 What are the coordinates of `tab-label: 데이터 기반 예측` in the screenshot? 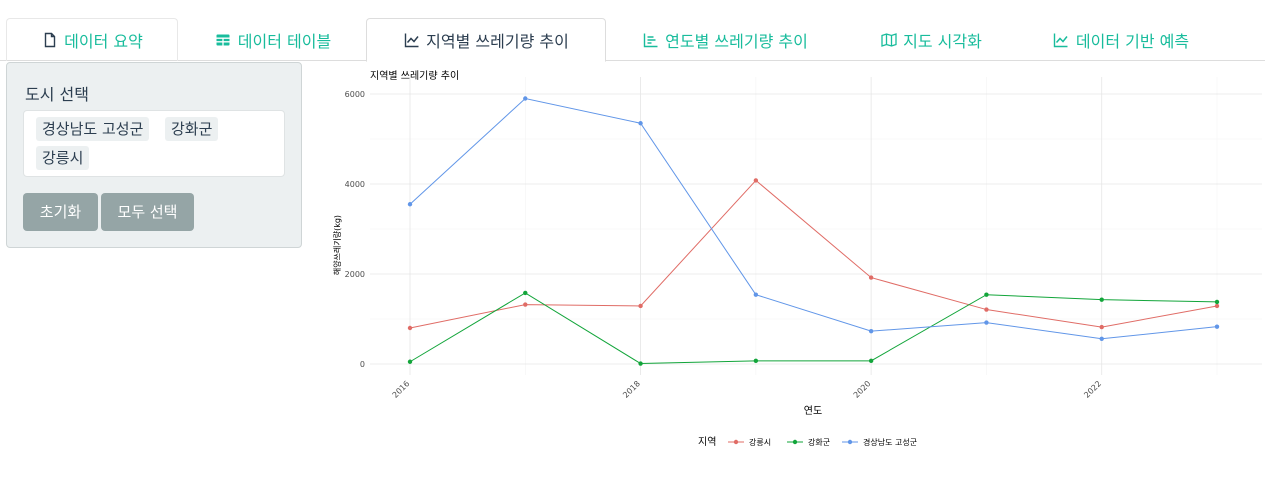 It's located at (1132, 41).